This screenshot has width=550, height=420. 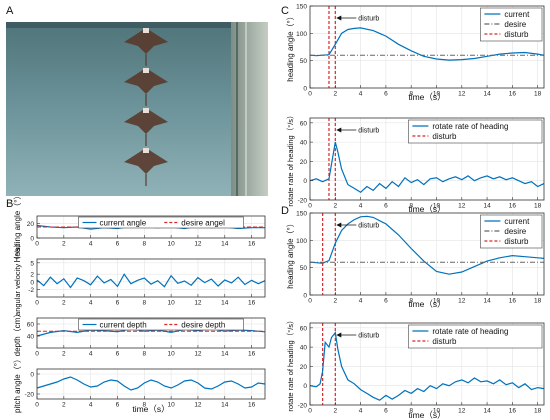 What do you see at coordinates (475, 131) in the screenshot?
I see `legend-box` at bounding box center [475, 131].